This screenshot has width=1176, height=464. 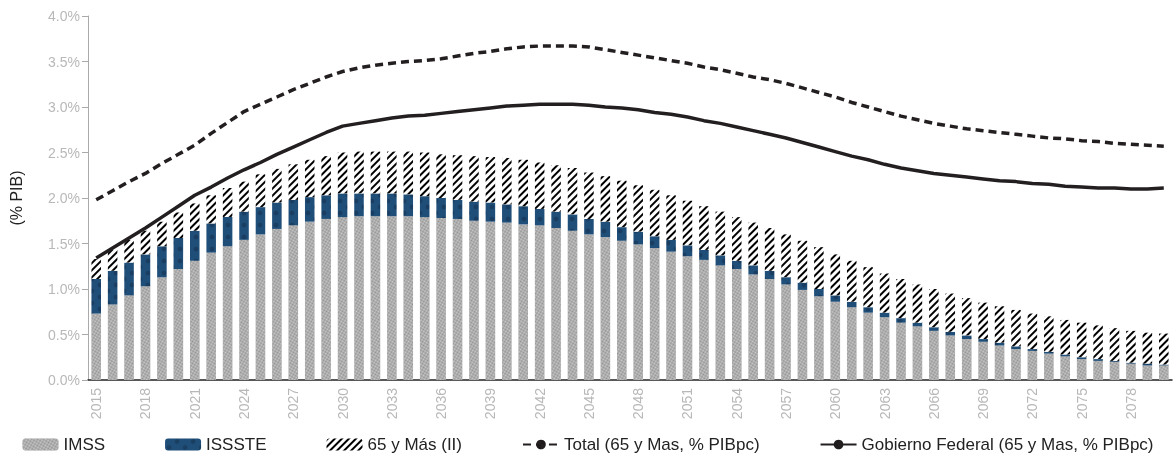 What do you see at coordinates (64, 198) in the screenshot?
I see `y-tick-label: 2.0%` at bounding box center [64, 198].